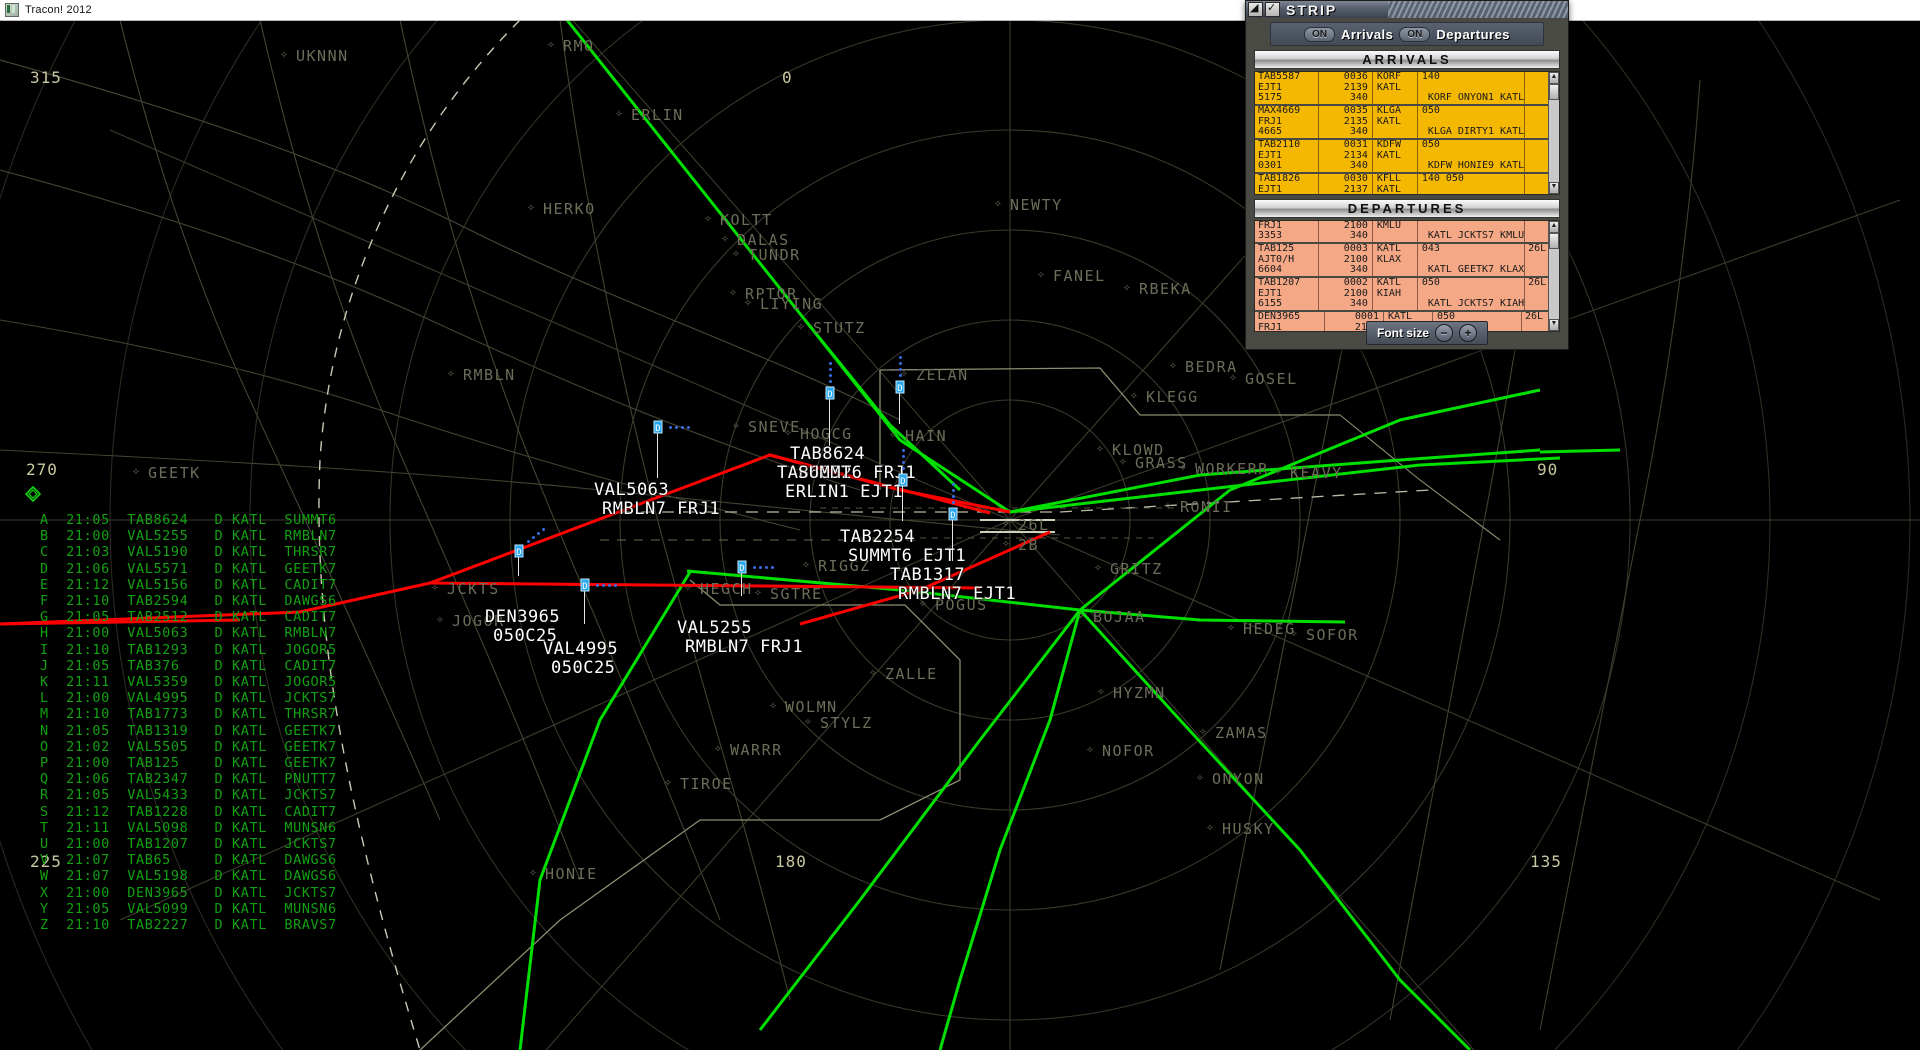 Image resolution: width=1920 pixels, height=1050 pixels. I want to click on fix-label-HAIN: HAIN, so click(926, 436).